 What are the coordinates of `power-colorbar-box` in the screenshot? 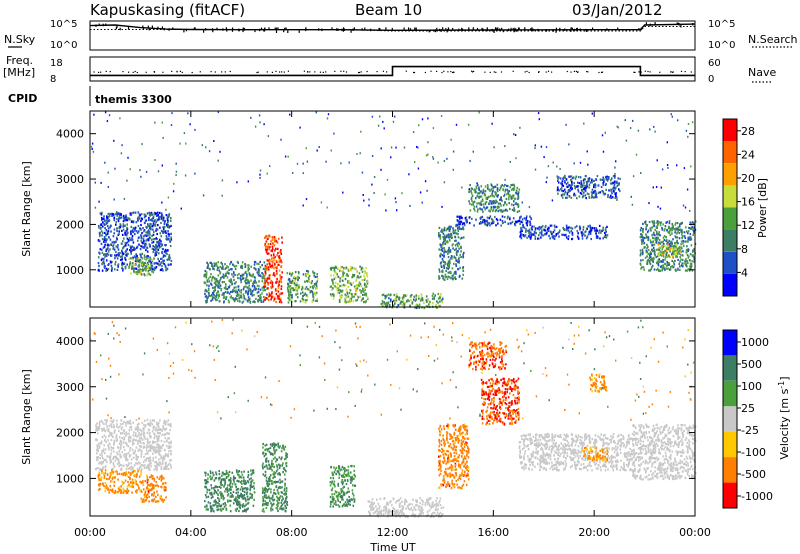 It's located at (730, 196).